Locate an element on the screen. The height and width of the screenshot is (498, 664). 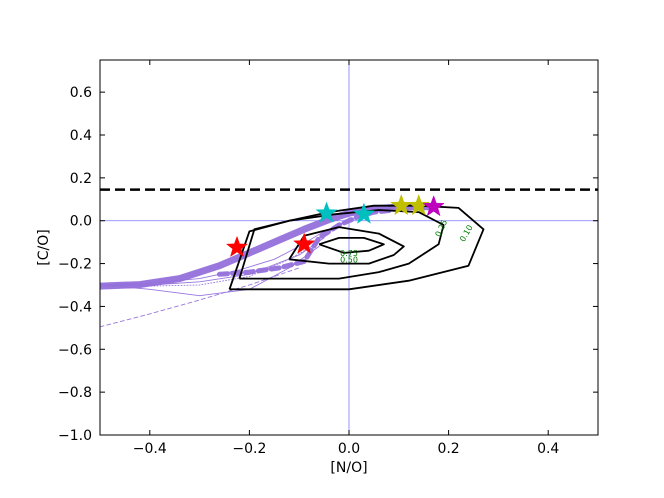
y-tick-label: 0.4 is located at coordinates (81, 136).